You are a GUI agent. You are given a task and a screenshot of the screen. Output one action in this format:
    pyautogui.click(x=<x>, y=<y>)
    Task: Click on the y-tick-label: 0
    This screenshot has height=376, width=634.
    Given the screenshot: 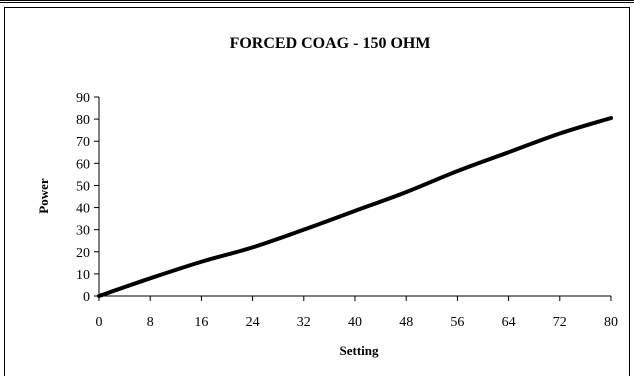 What is the action you would take?
    pyautogui.click(x=86, y=297)
    